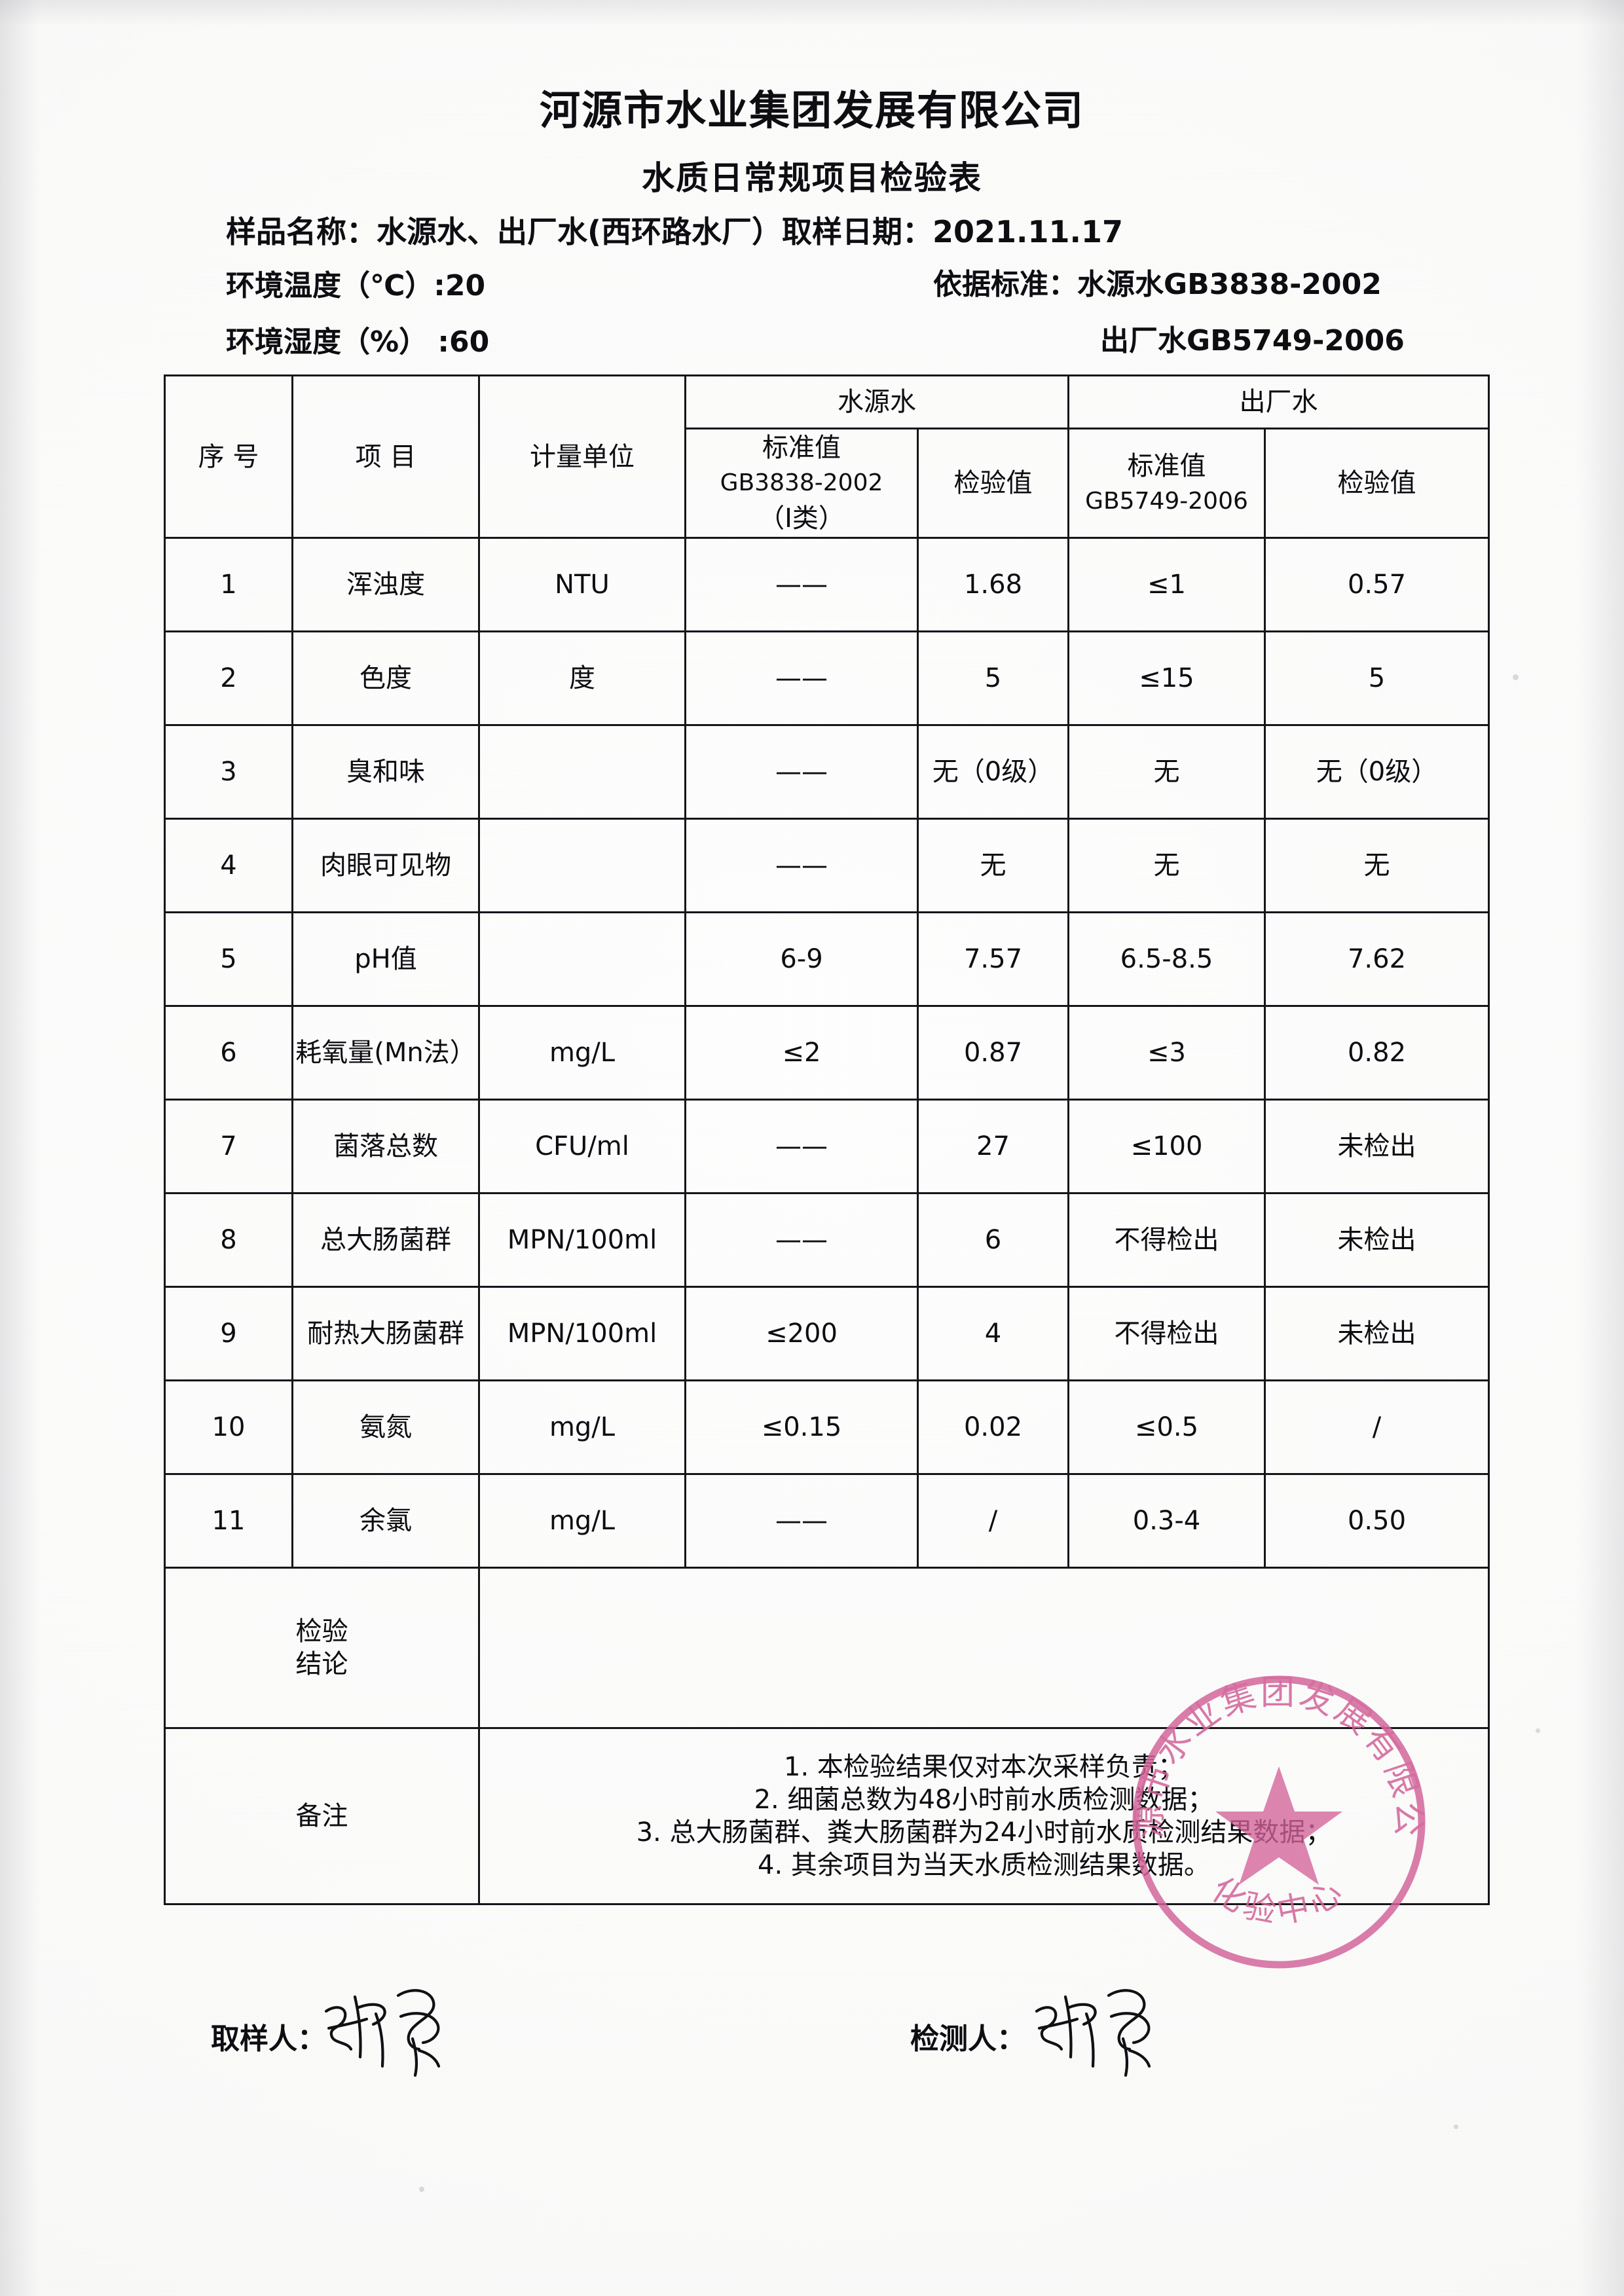 The image size is (1624, 2296). I want to click on cell-item: 菌落总数, so click(385, 1147).